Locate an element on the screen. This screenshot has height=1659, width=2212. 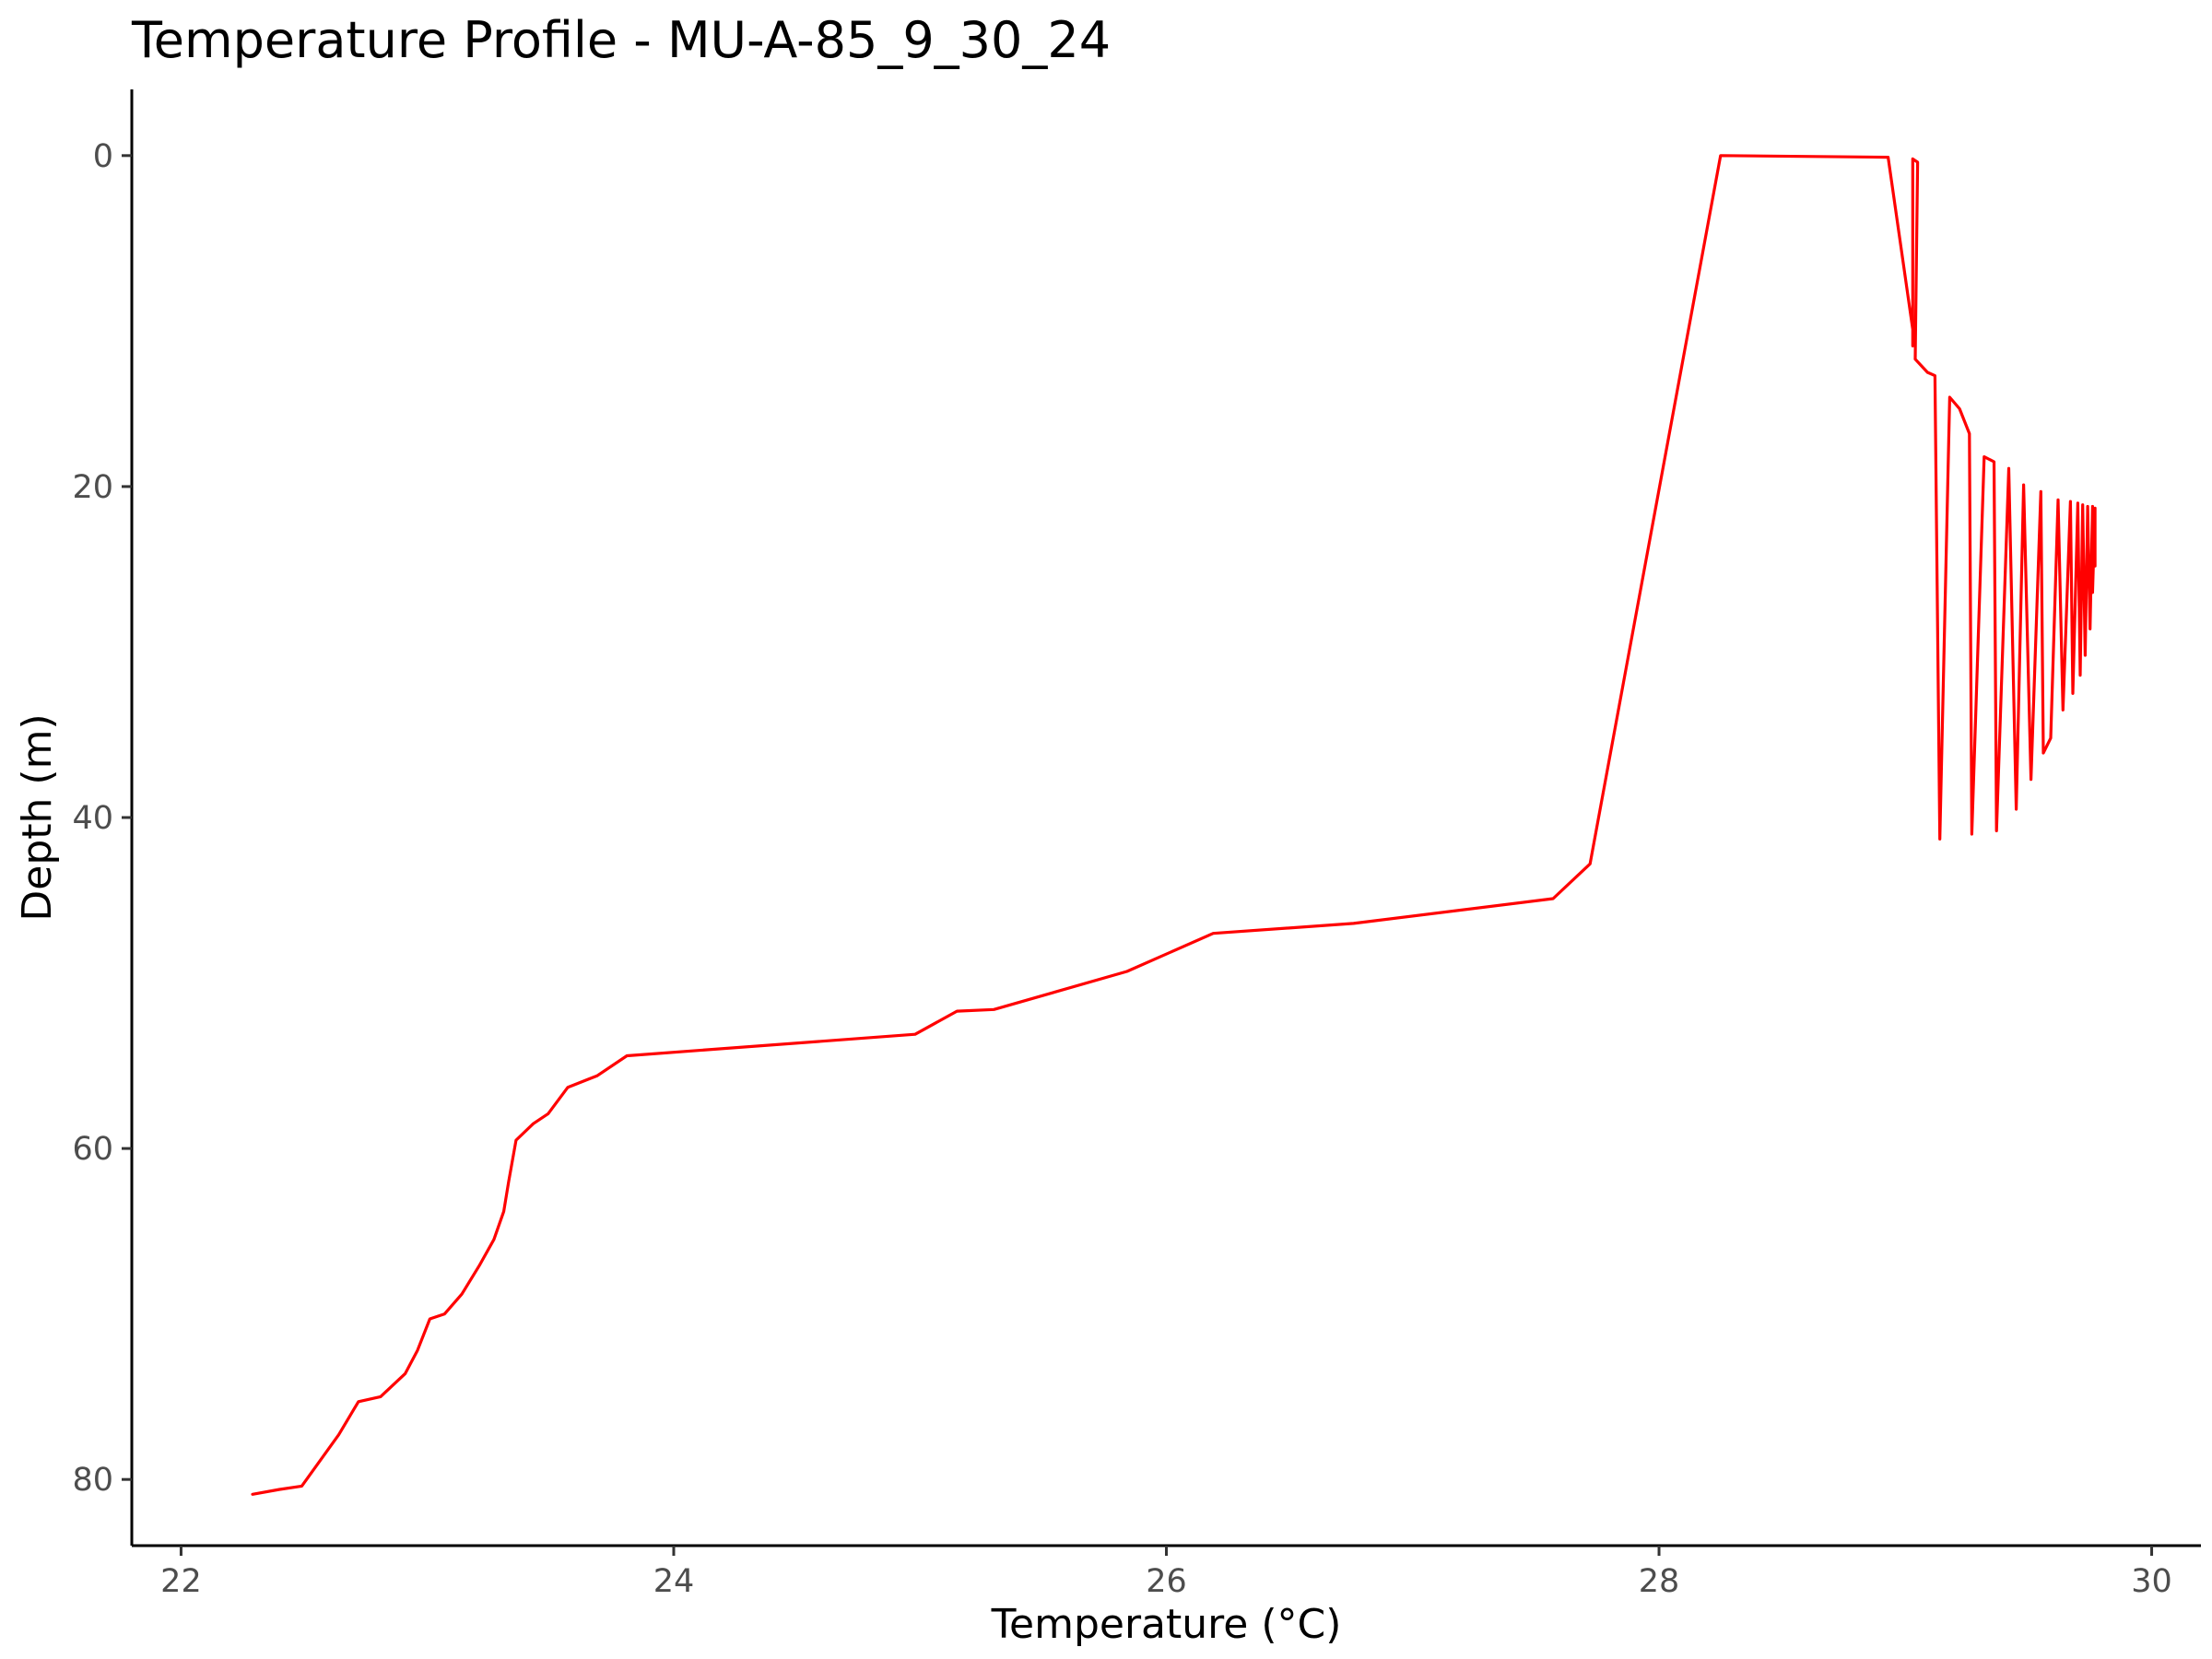
y-axis-title: Depth (m) is located at coordinates (37, 817).